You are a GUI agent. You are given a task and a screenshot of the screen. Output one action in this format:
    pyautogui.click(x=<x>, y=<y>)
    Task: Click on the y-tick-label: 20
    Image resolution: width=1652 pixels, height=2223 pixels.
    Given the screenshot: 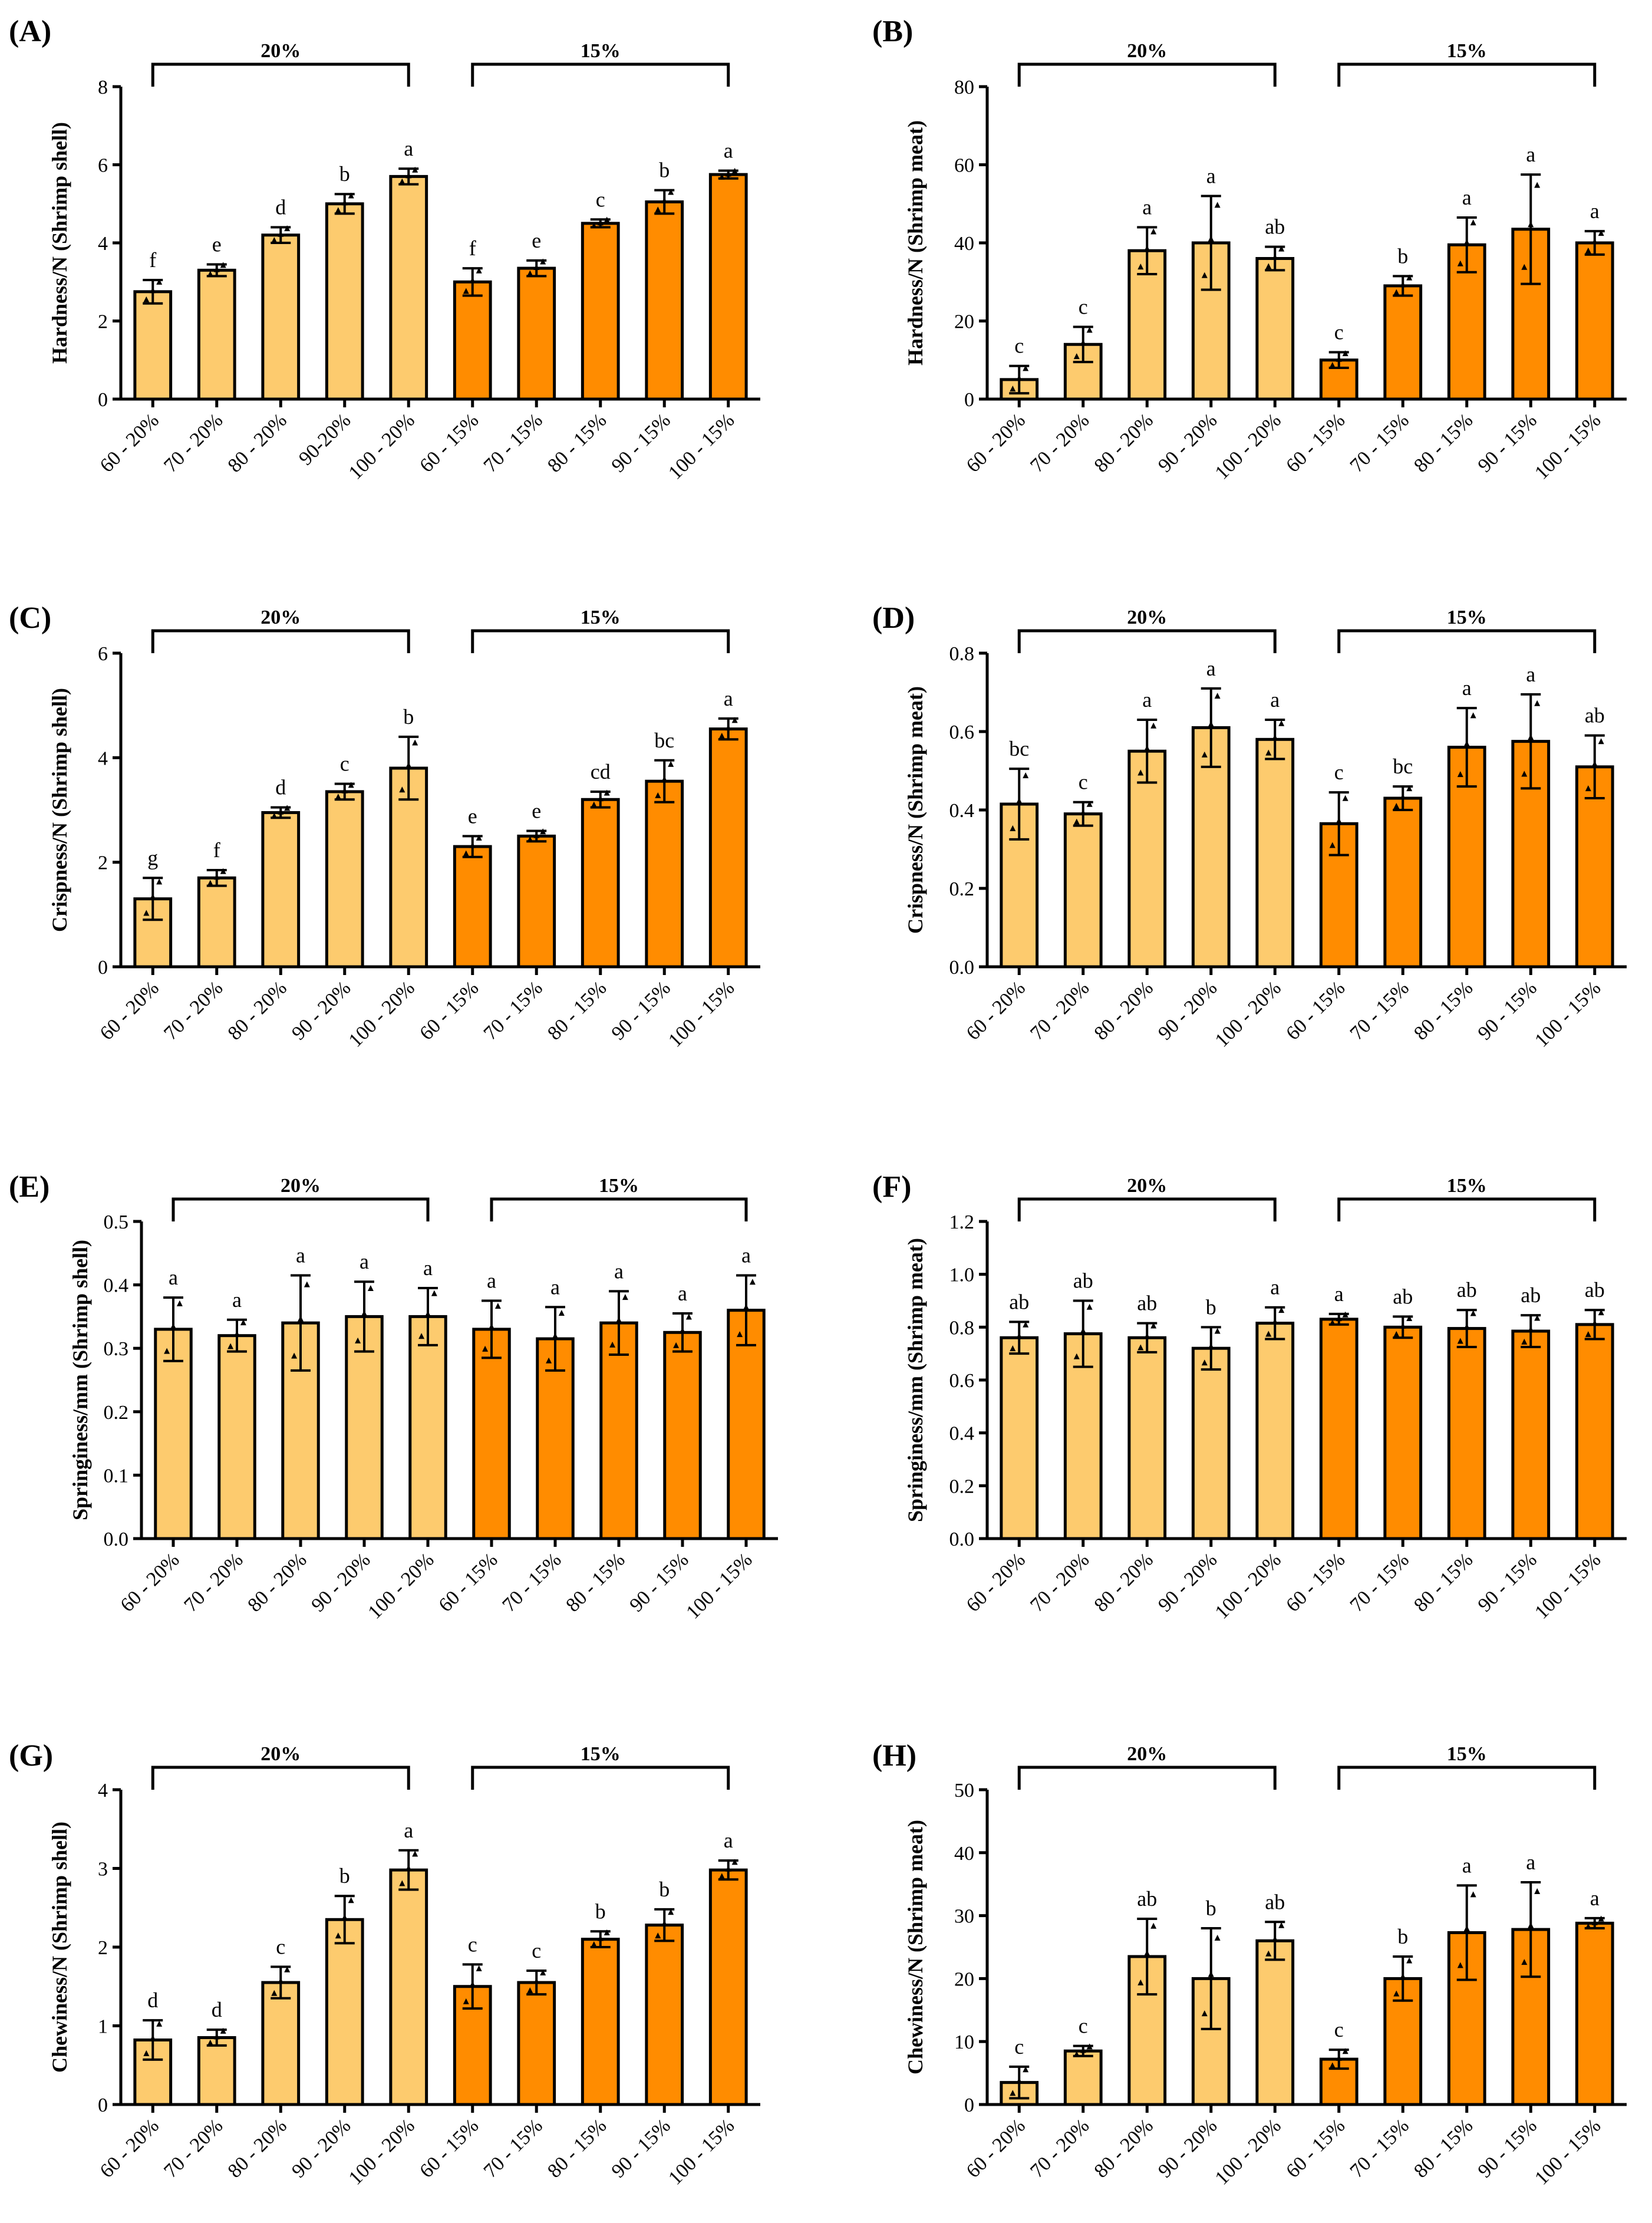 What is the action you would take?
    pyautogui.click(x=964, y=322)
    